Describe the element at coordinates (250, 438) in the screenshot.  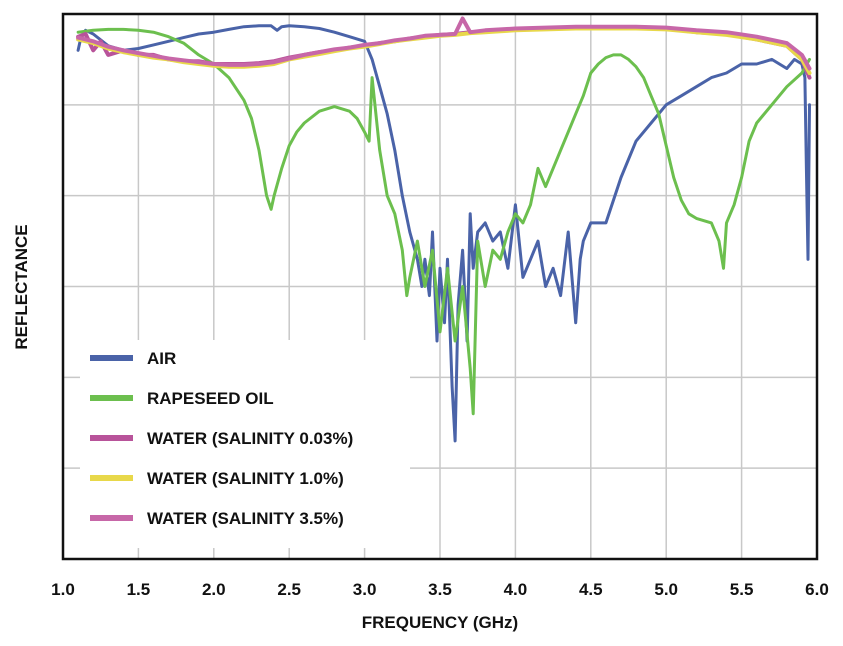
I see `legend-label-2: WATER (SALINITY 0.03%)` at that location.